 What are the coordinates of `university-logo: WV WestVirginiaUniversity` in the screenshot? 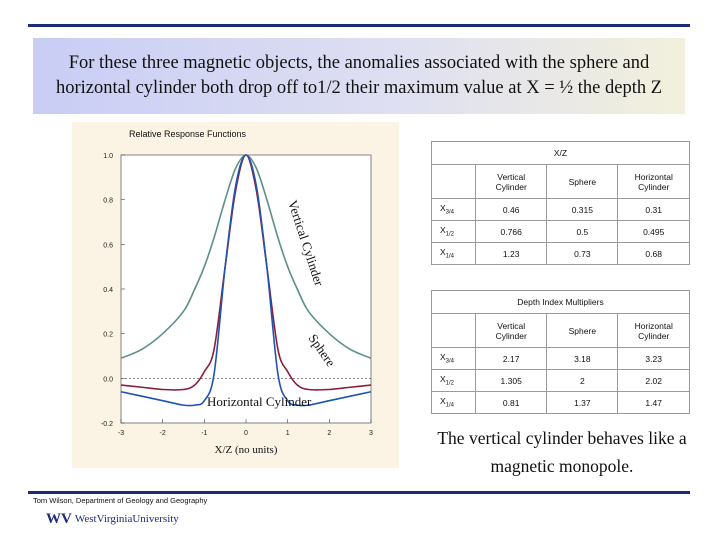 It's located at (112, 519).